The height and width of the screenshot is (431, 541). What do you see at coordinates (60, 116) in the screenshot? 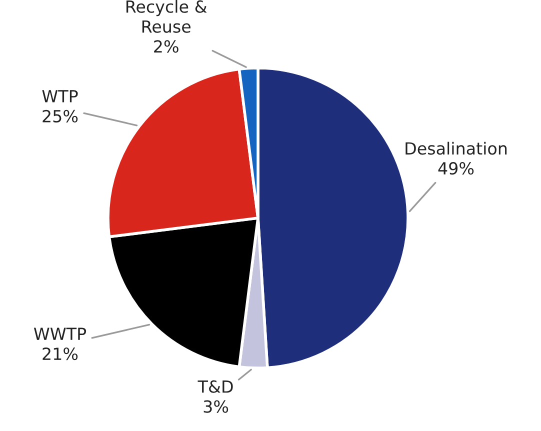
I see `data-label: 25%` at bounding box center [60, 116].